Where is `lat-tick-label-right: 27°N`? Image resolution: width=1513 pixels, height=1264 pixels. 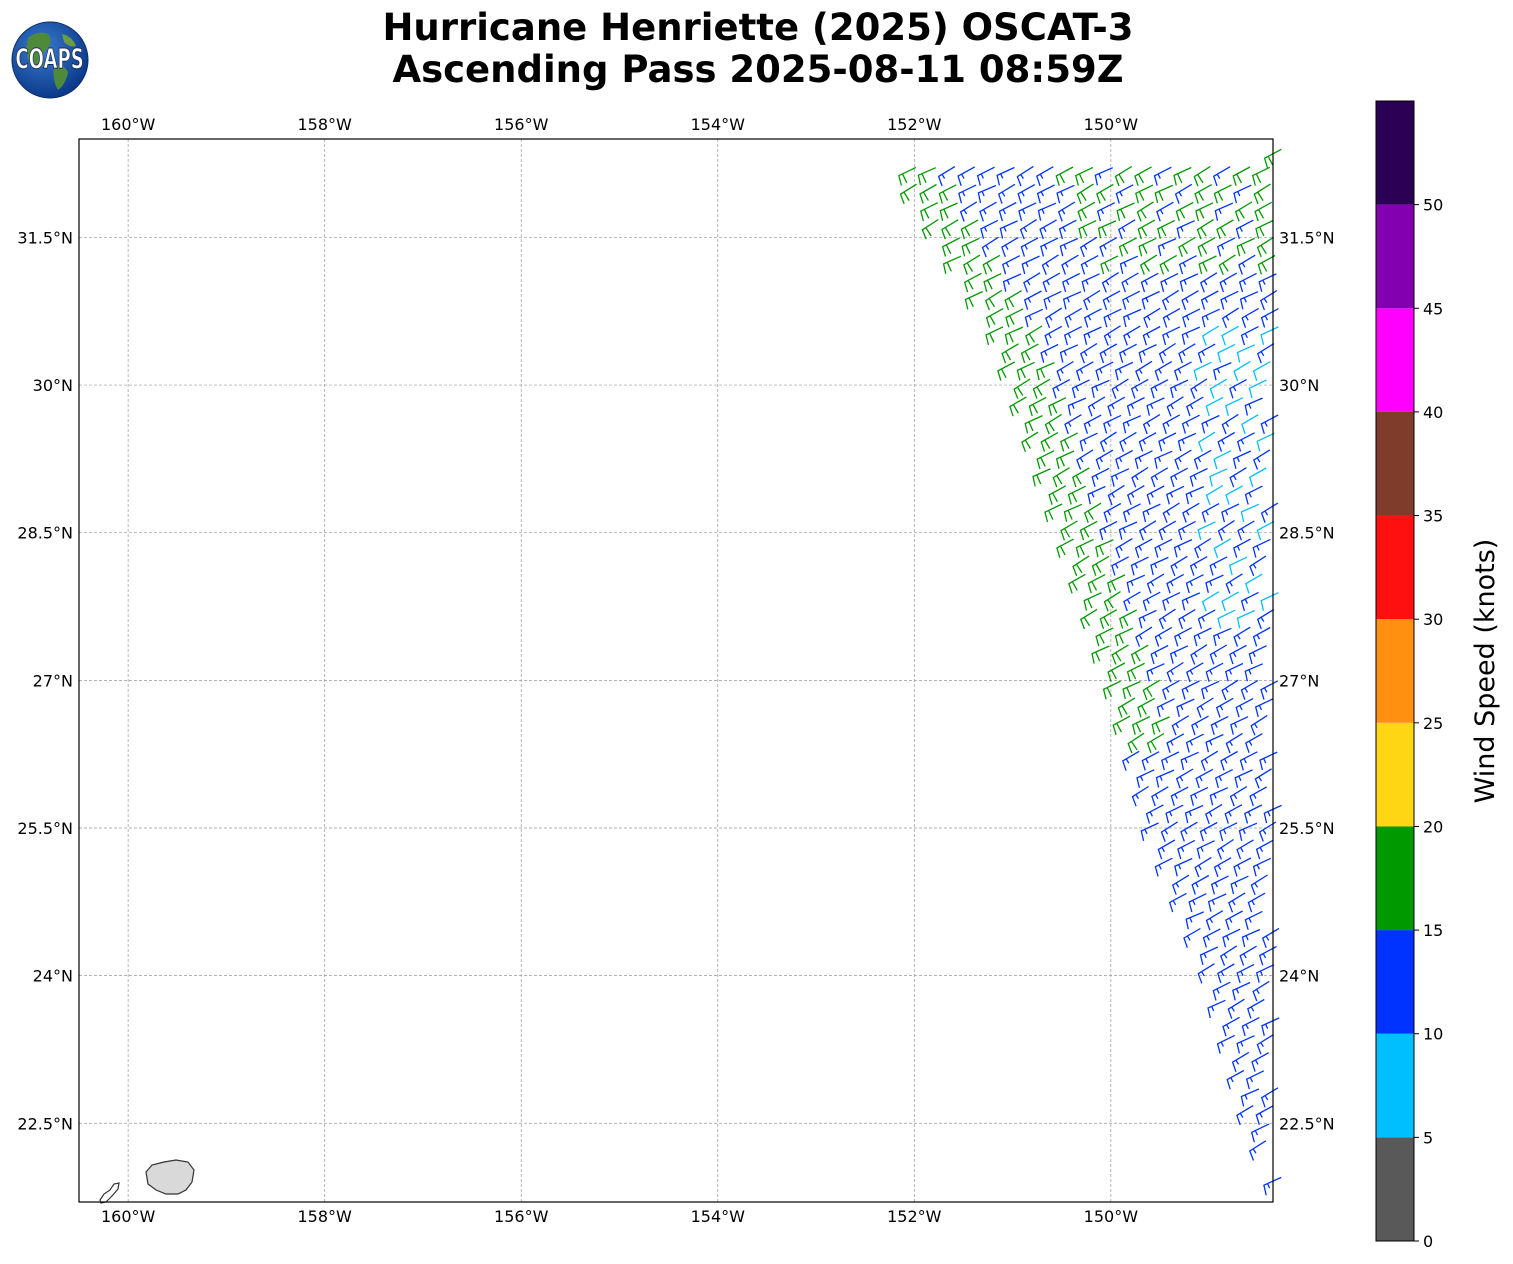
lat-tick-label-right: 27°N is located at coordinates (1299, 680).